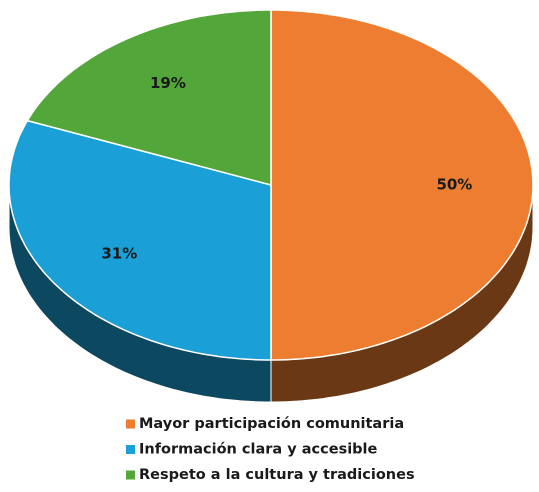  What do you see at coordinates (119, 253) in the screenshot?
I see `data-label: 31%` at bounding box center [119, 253].